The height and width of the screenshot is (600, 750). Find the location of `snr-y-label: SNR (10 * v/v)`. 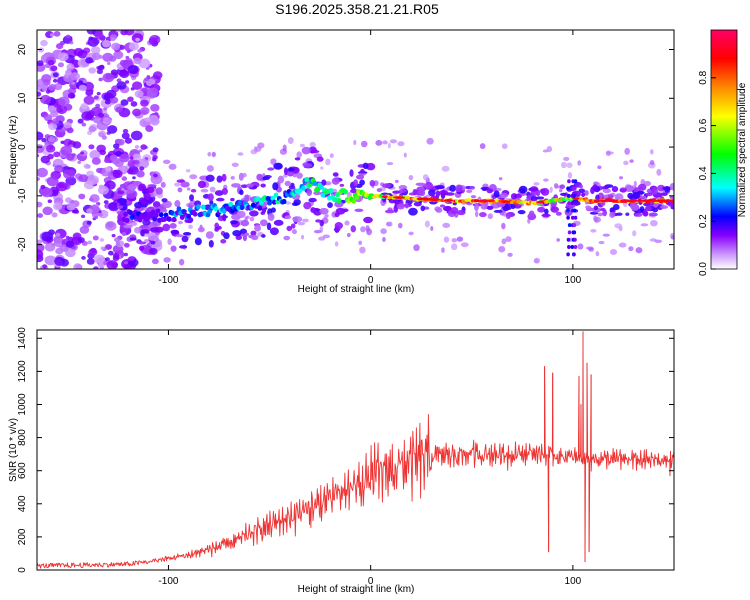

snr-y-label: SNR (10 * v/v) is located at coordinates (13, 450).